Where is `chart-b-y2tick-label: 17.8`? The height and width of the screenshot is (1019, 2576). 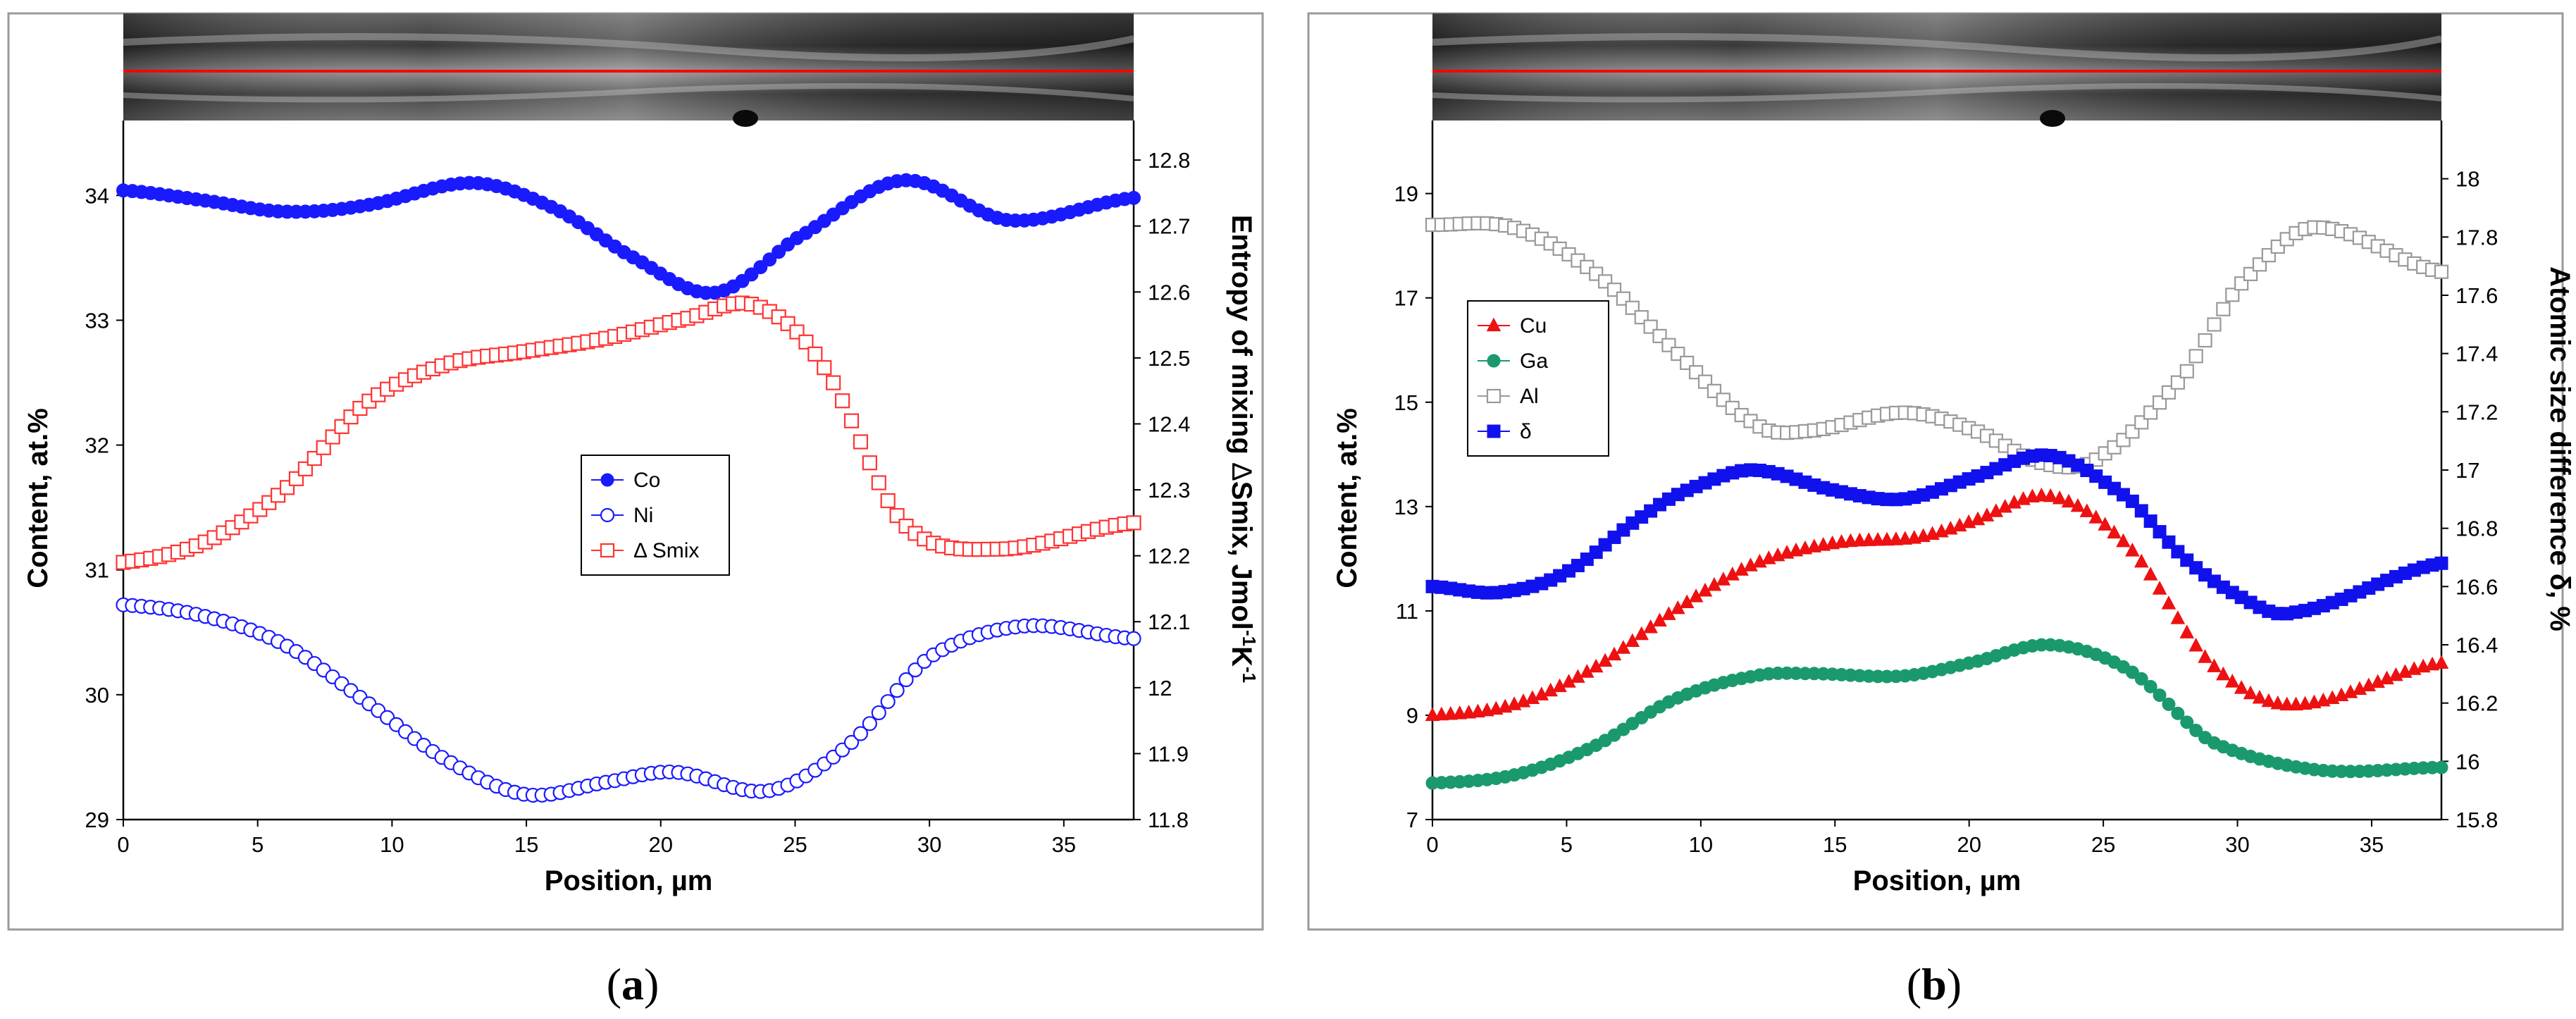 chart-b-y2tick-label: 17.8 is located at coordinates (2477, 237).